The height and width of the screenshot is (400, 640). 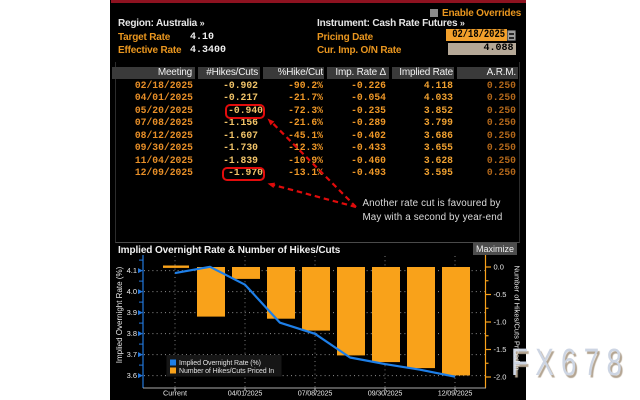 I want to click on svg-text: 04/01/2025, so click(x=245, y=393).